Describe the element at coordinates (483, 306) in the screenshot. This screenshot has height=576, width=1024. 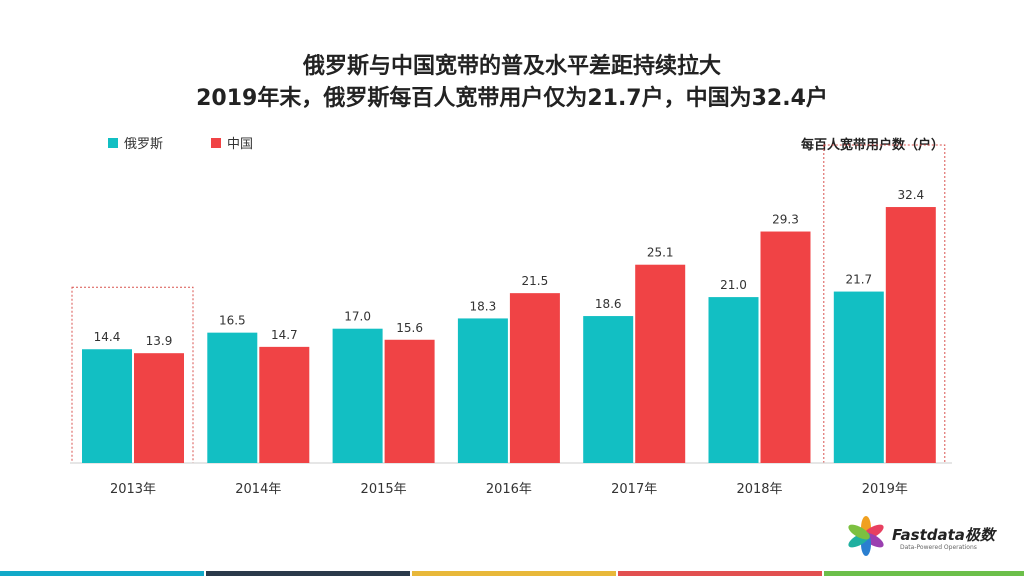
I see `data-label: 18.3` at that location.